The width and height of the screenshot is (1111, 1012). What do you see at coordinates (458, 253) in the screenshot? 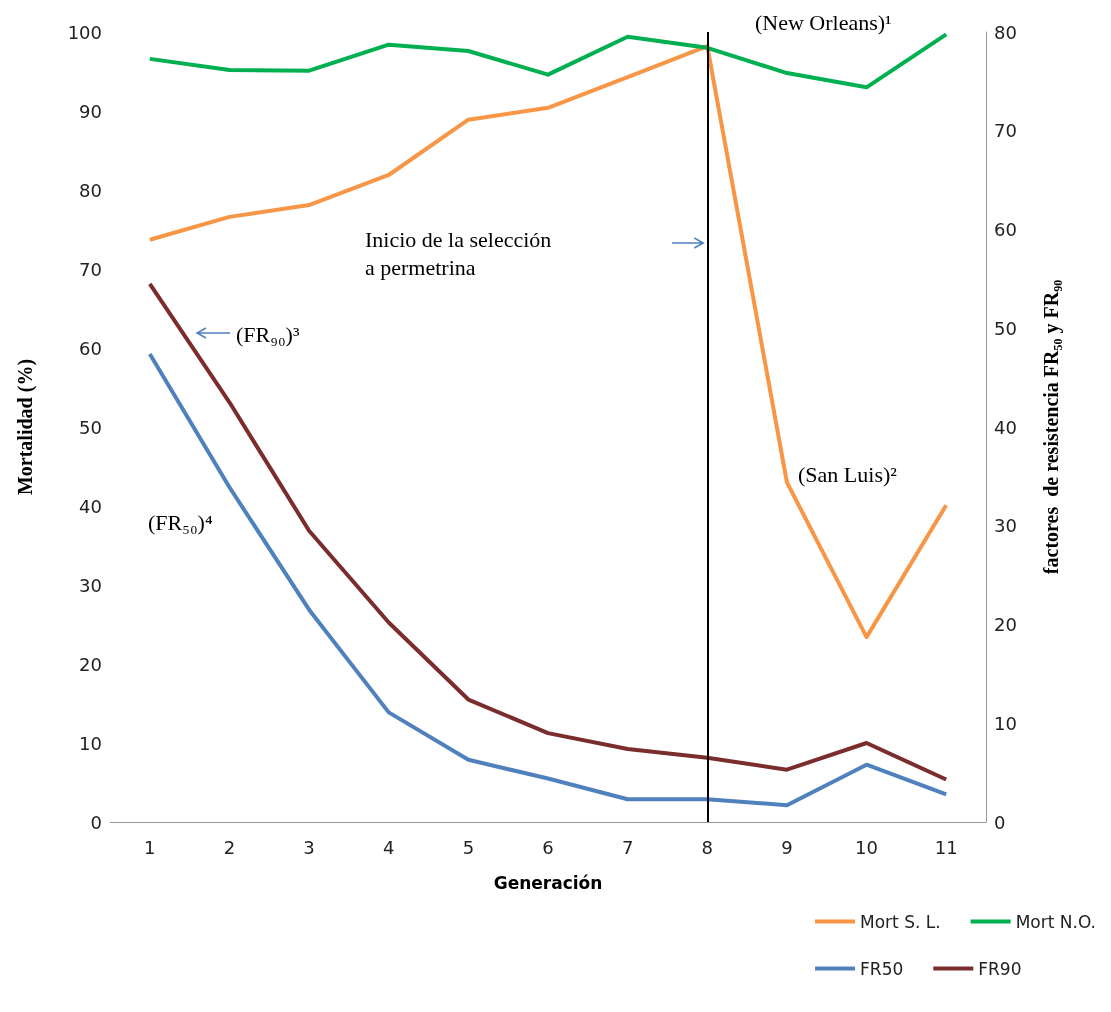
I see `annotation: Inicio de la selección a permetrina` at bounding box center [458, 253].